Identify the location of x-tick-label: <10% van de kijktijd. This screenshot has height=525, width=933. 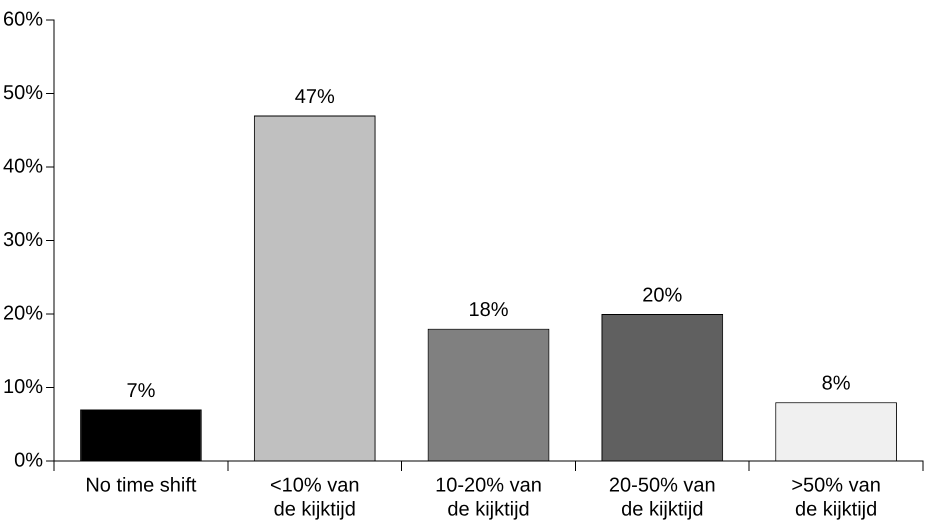
(315, 497).